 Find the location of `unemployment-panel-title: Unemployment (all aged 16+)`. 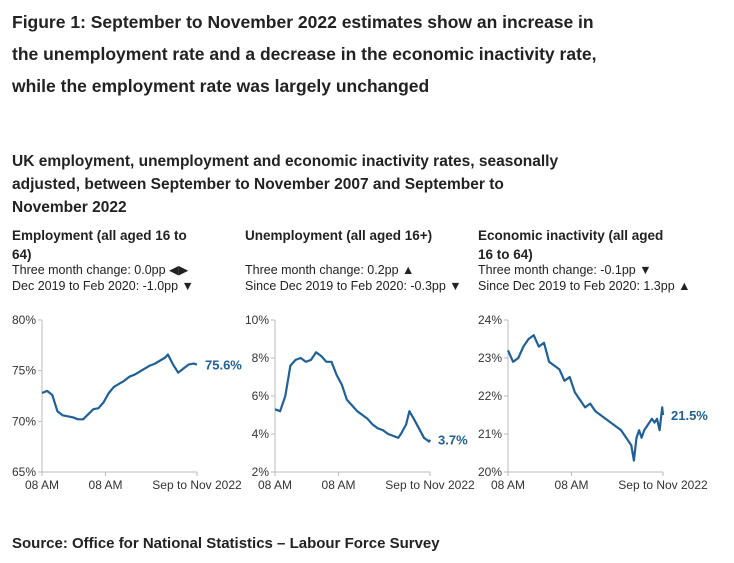

unemployment-panel-title: Unemployment (all aged 16+) is located at coordinates (339, 235).